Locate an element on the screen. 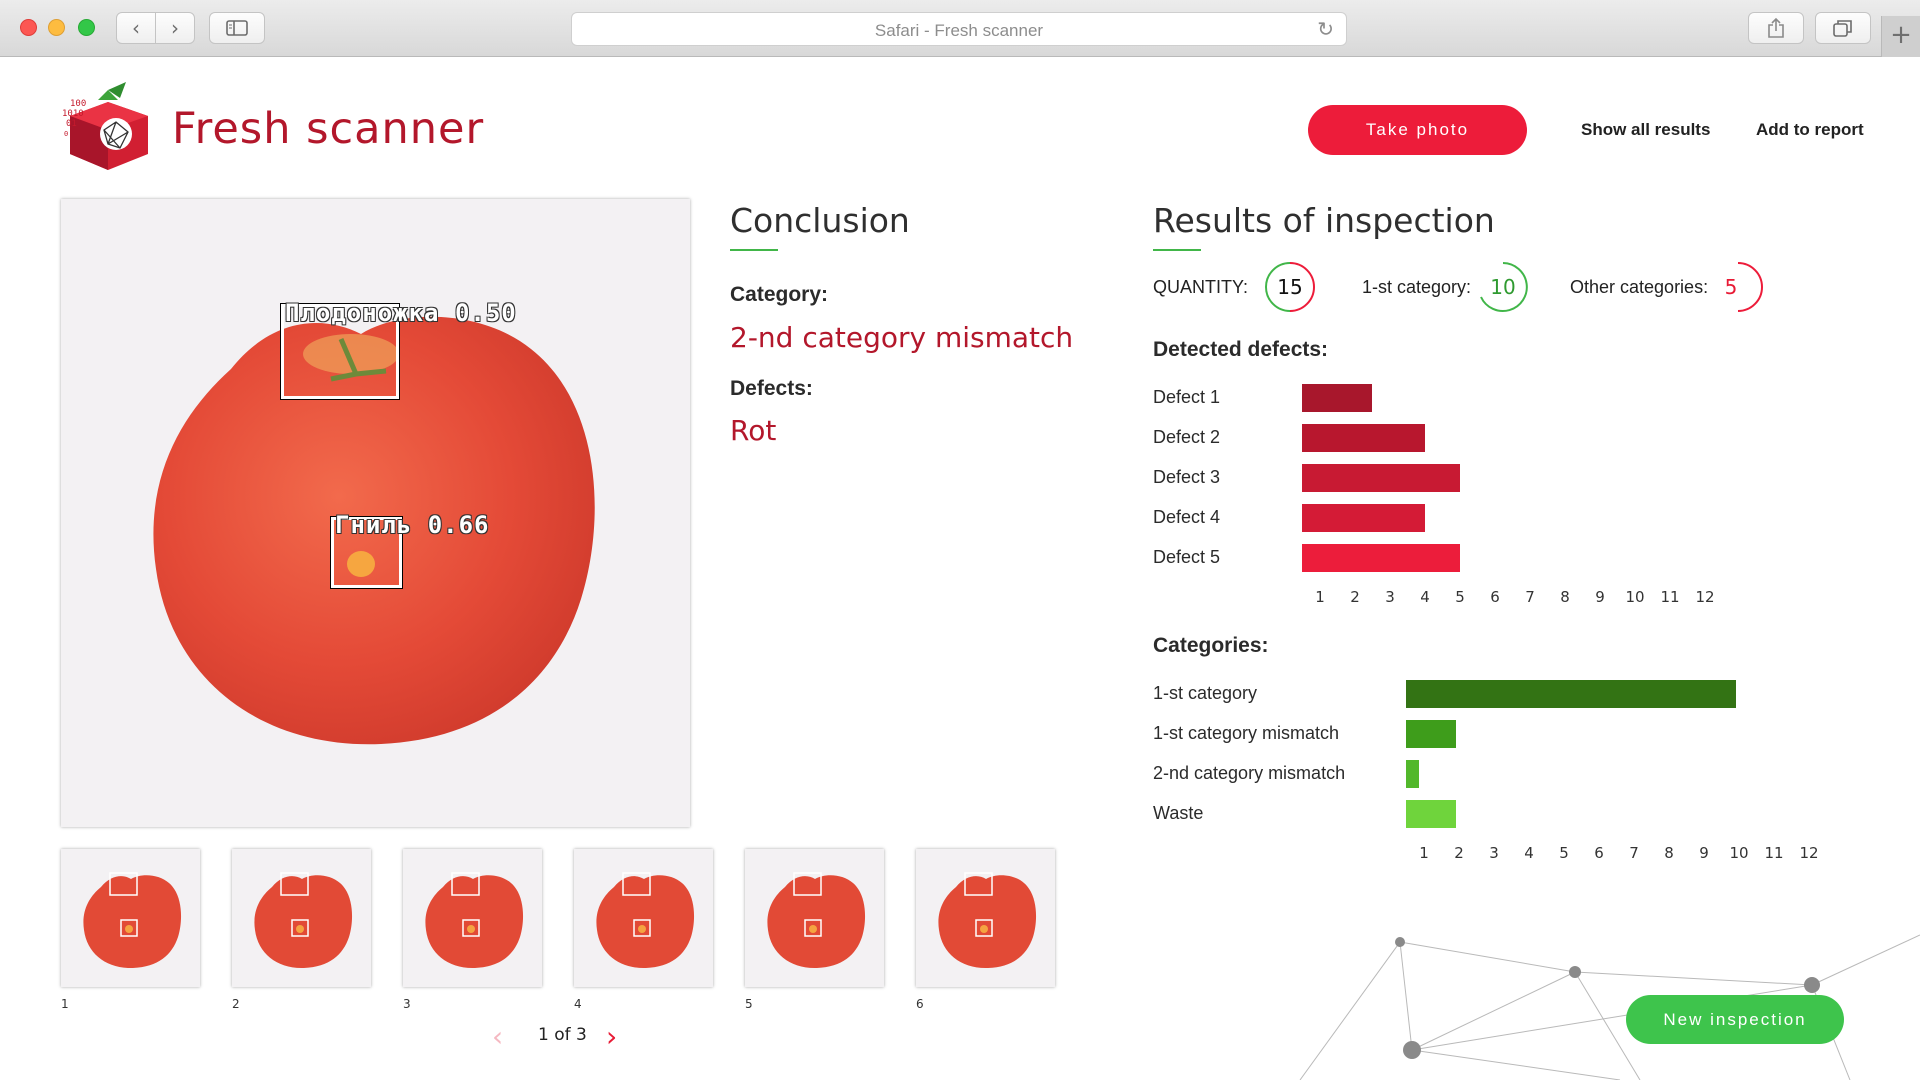 This screenshot has height=1080, width=1920. next-page-button: › is located at coordinates (611, 1036).